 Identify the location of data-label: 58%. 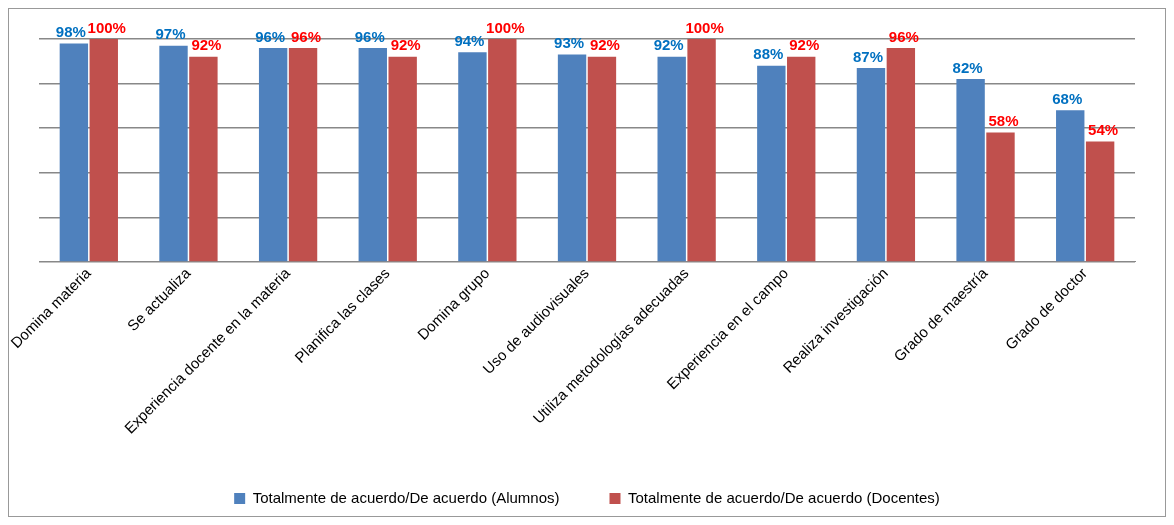
(1003, 121).